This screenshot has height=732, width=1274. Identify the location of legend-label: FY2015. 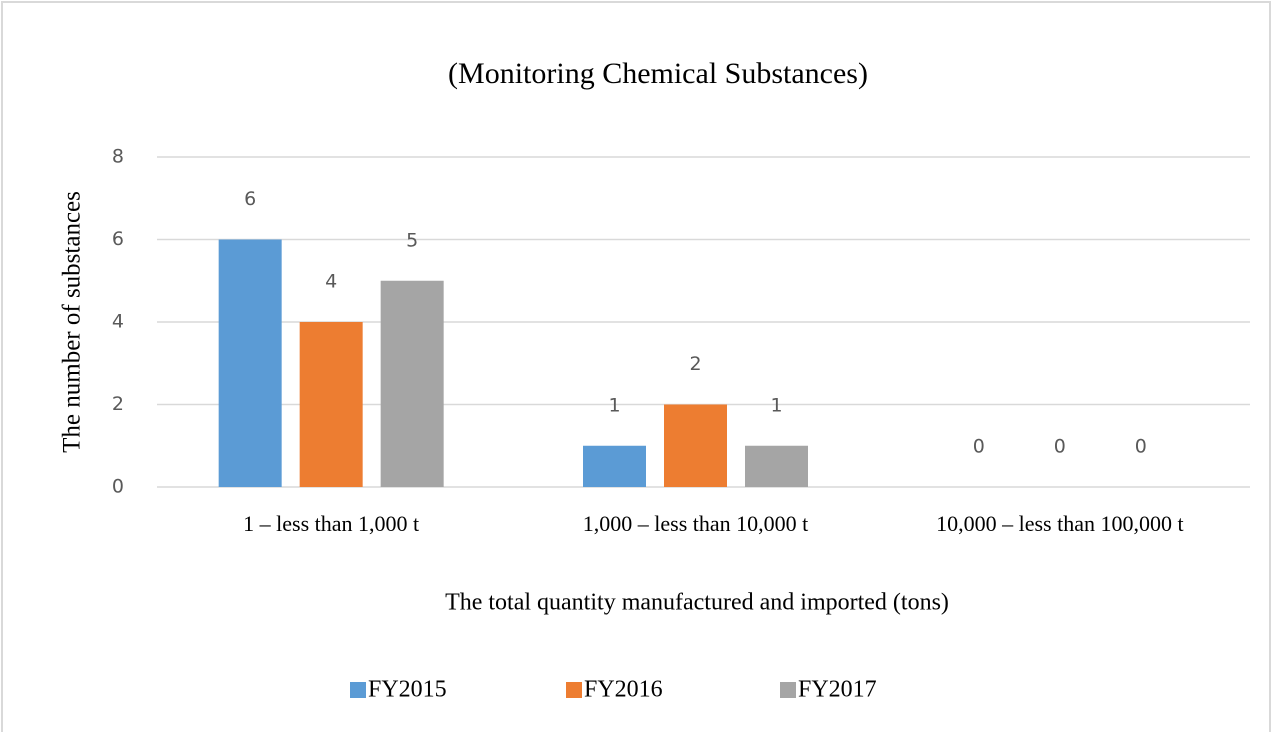
(407, 690).